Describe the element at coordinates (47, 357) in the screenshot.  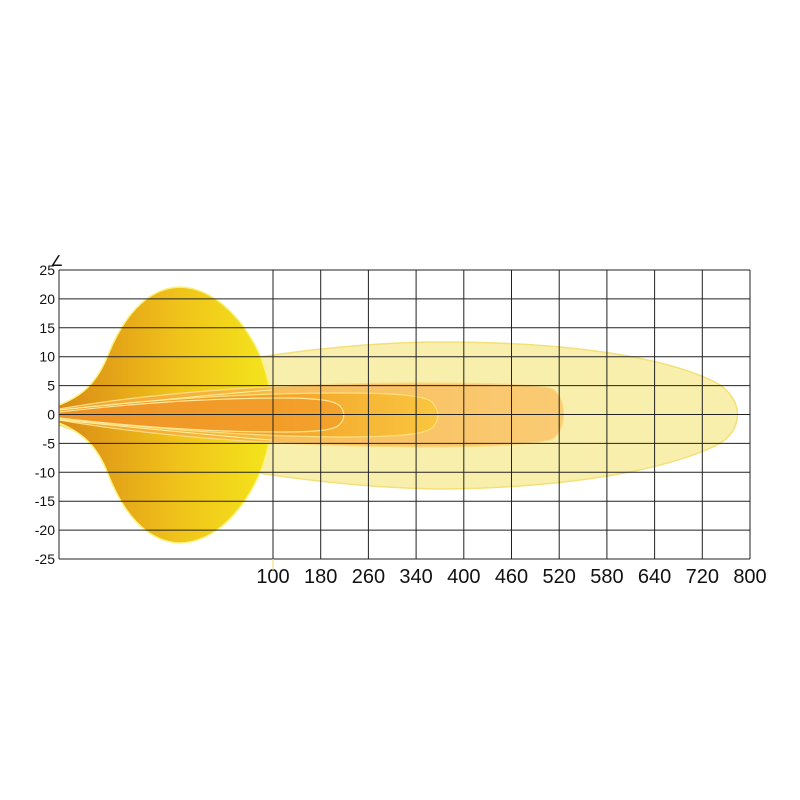
I see `y-tick-label: 10` at that location.